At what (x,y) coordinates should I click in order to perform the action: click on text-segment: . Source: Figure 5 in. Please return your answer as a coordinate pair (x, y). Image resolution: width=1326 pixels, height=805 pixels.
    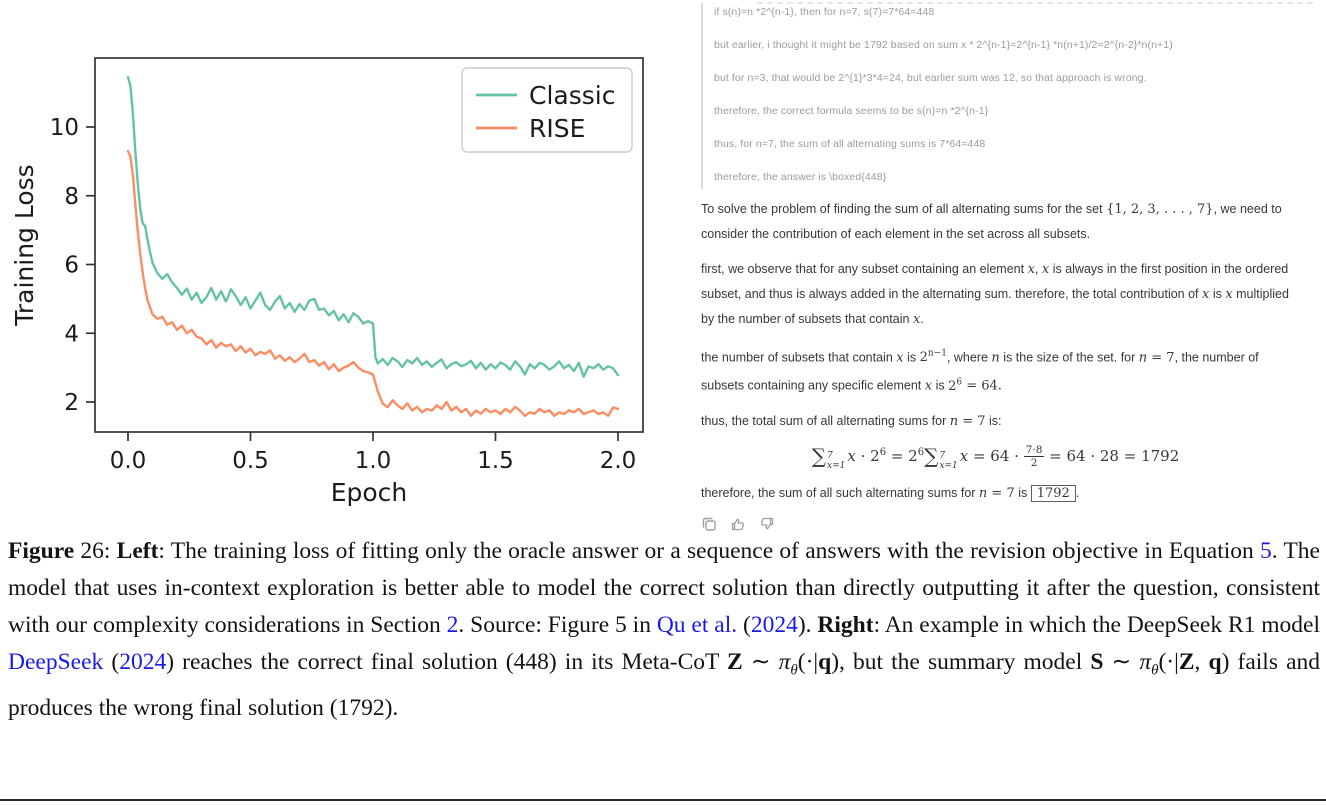
    Looking at the image, I should click on (557, 625).